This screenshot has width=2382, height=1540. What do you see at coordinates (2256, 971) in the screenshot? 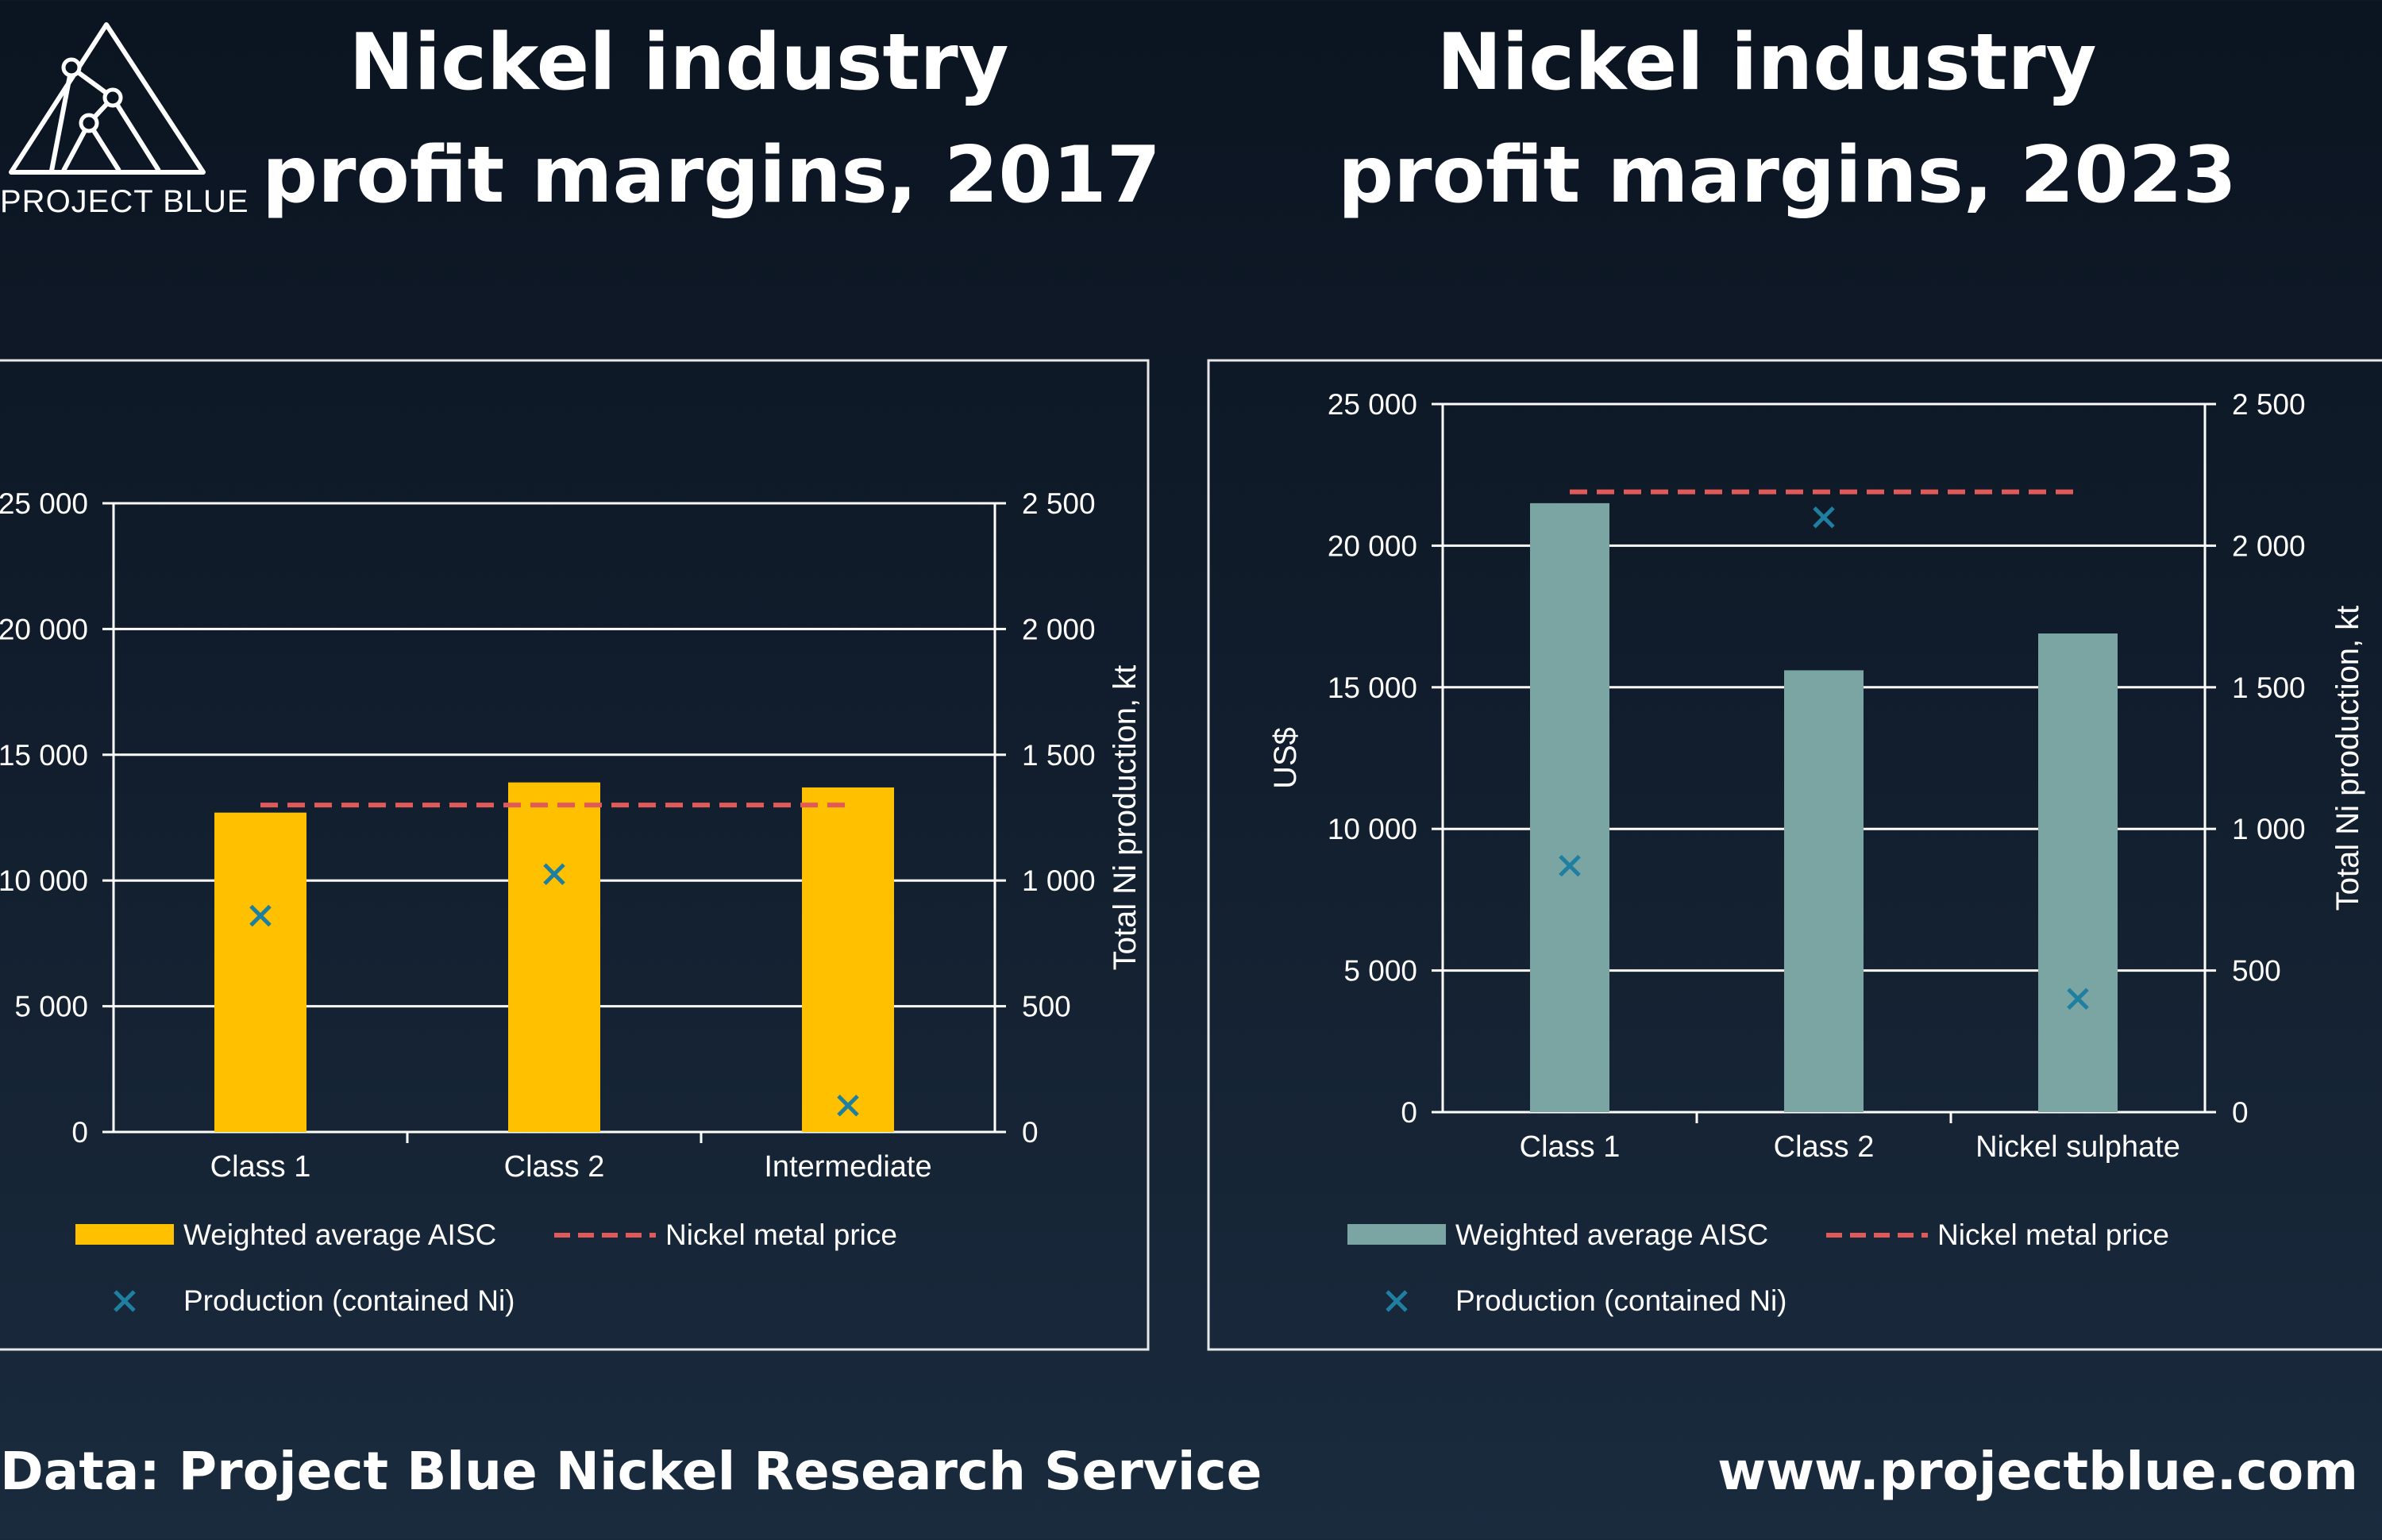
I see `chart-1-y2-tick-label: 500` at bounding box center [2256, 971].